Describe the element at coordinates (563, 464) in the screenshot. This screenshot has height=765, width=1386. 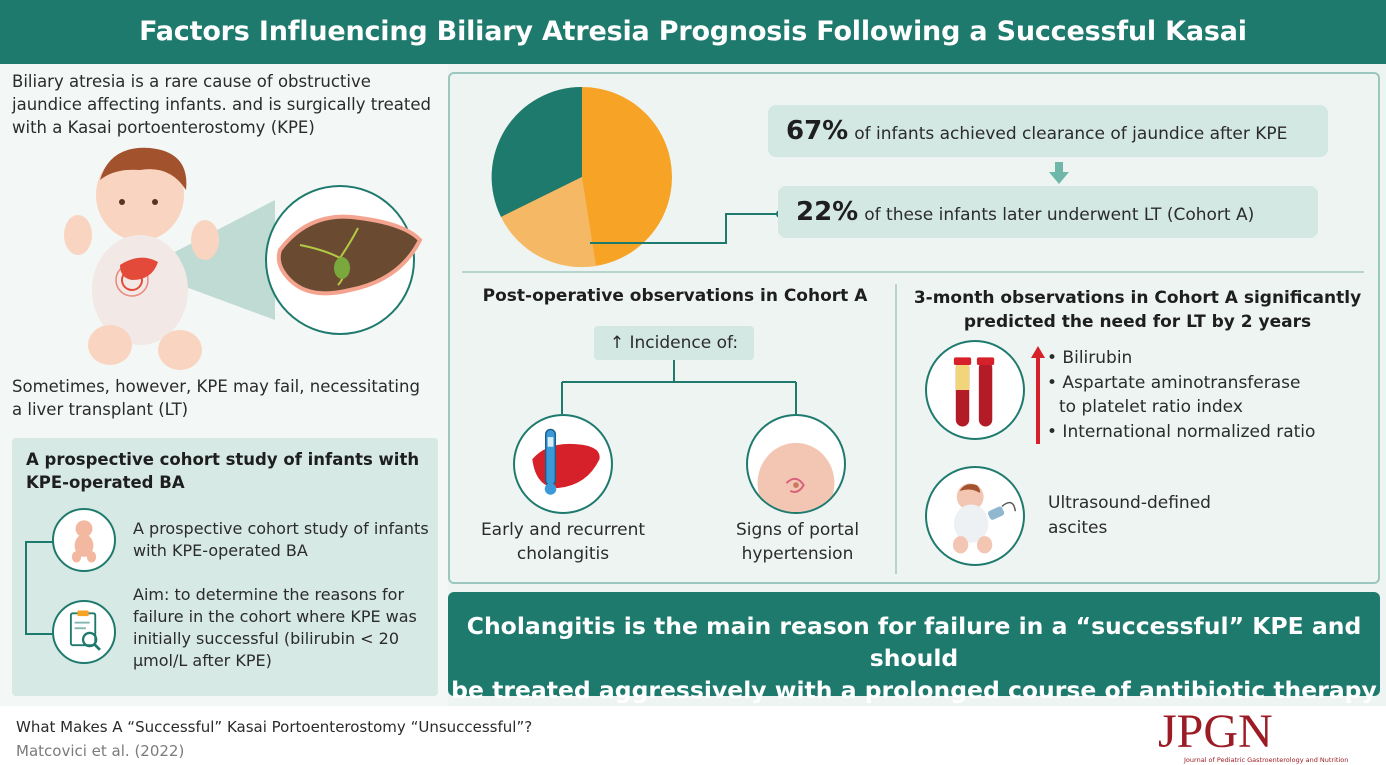
I see `cholangitis-icon` at that location.